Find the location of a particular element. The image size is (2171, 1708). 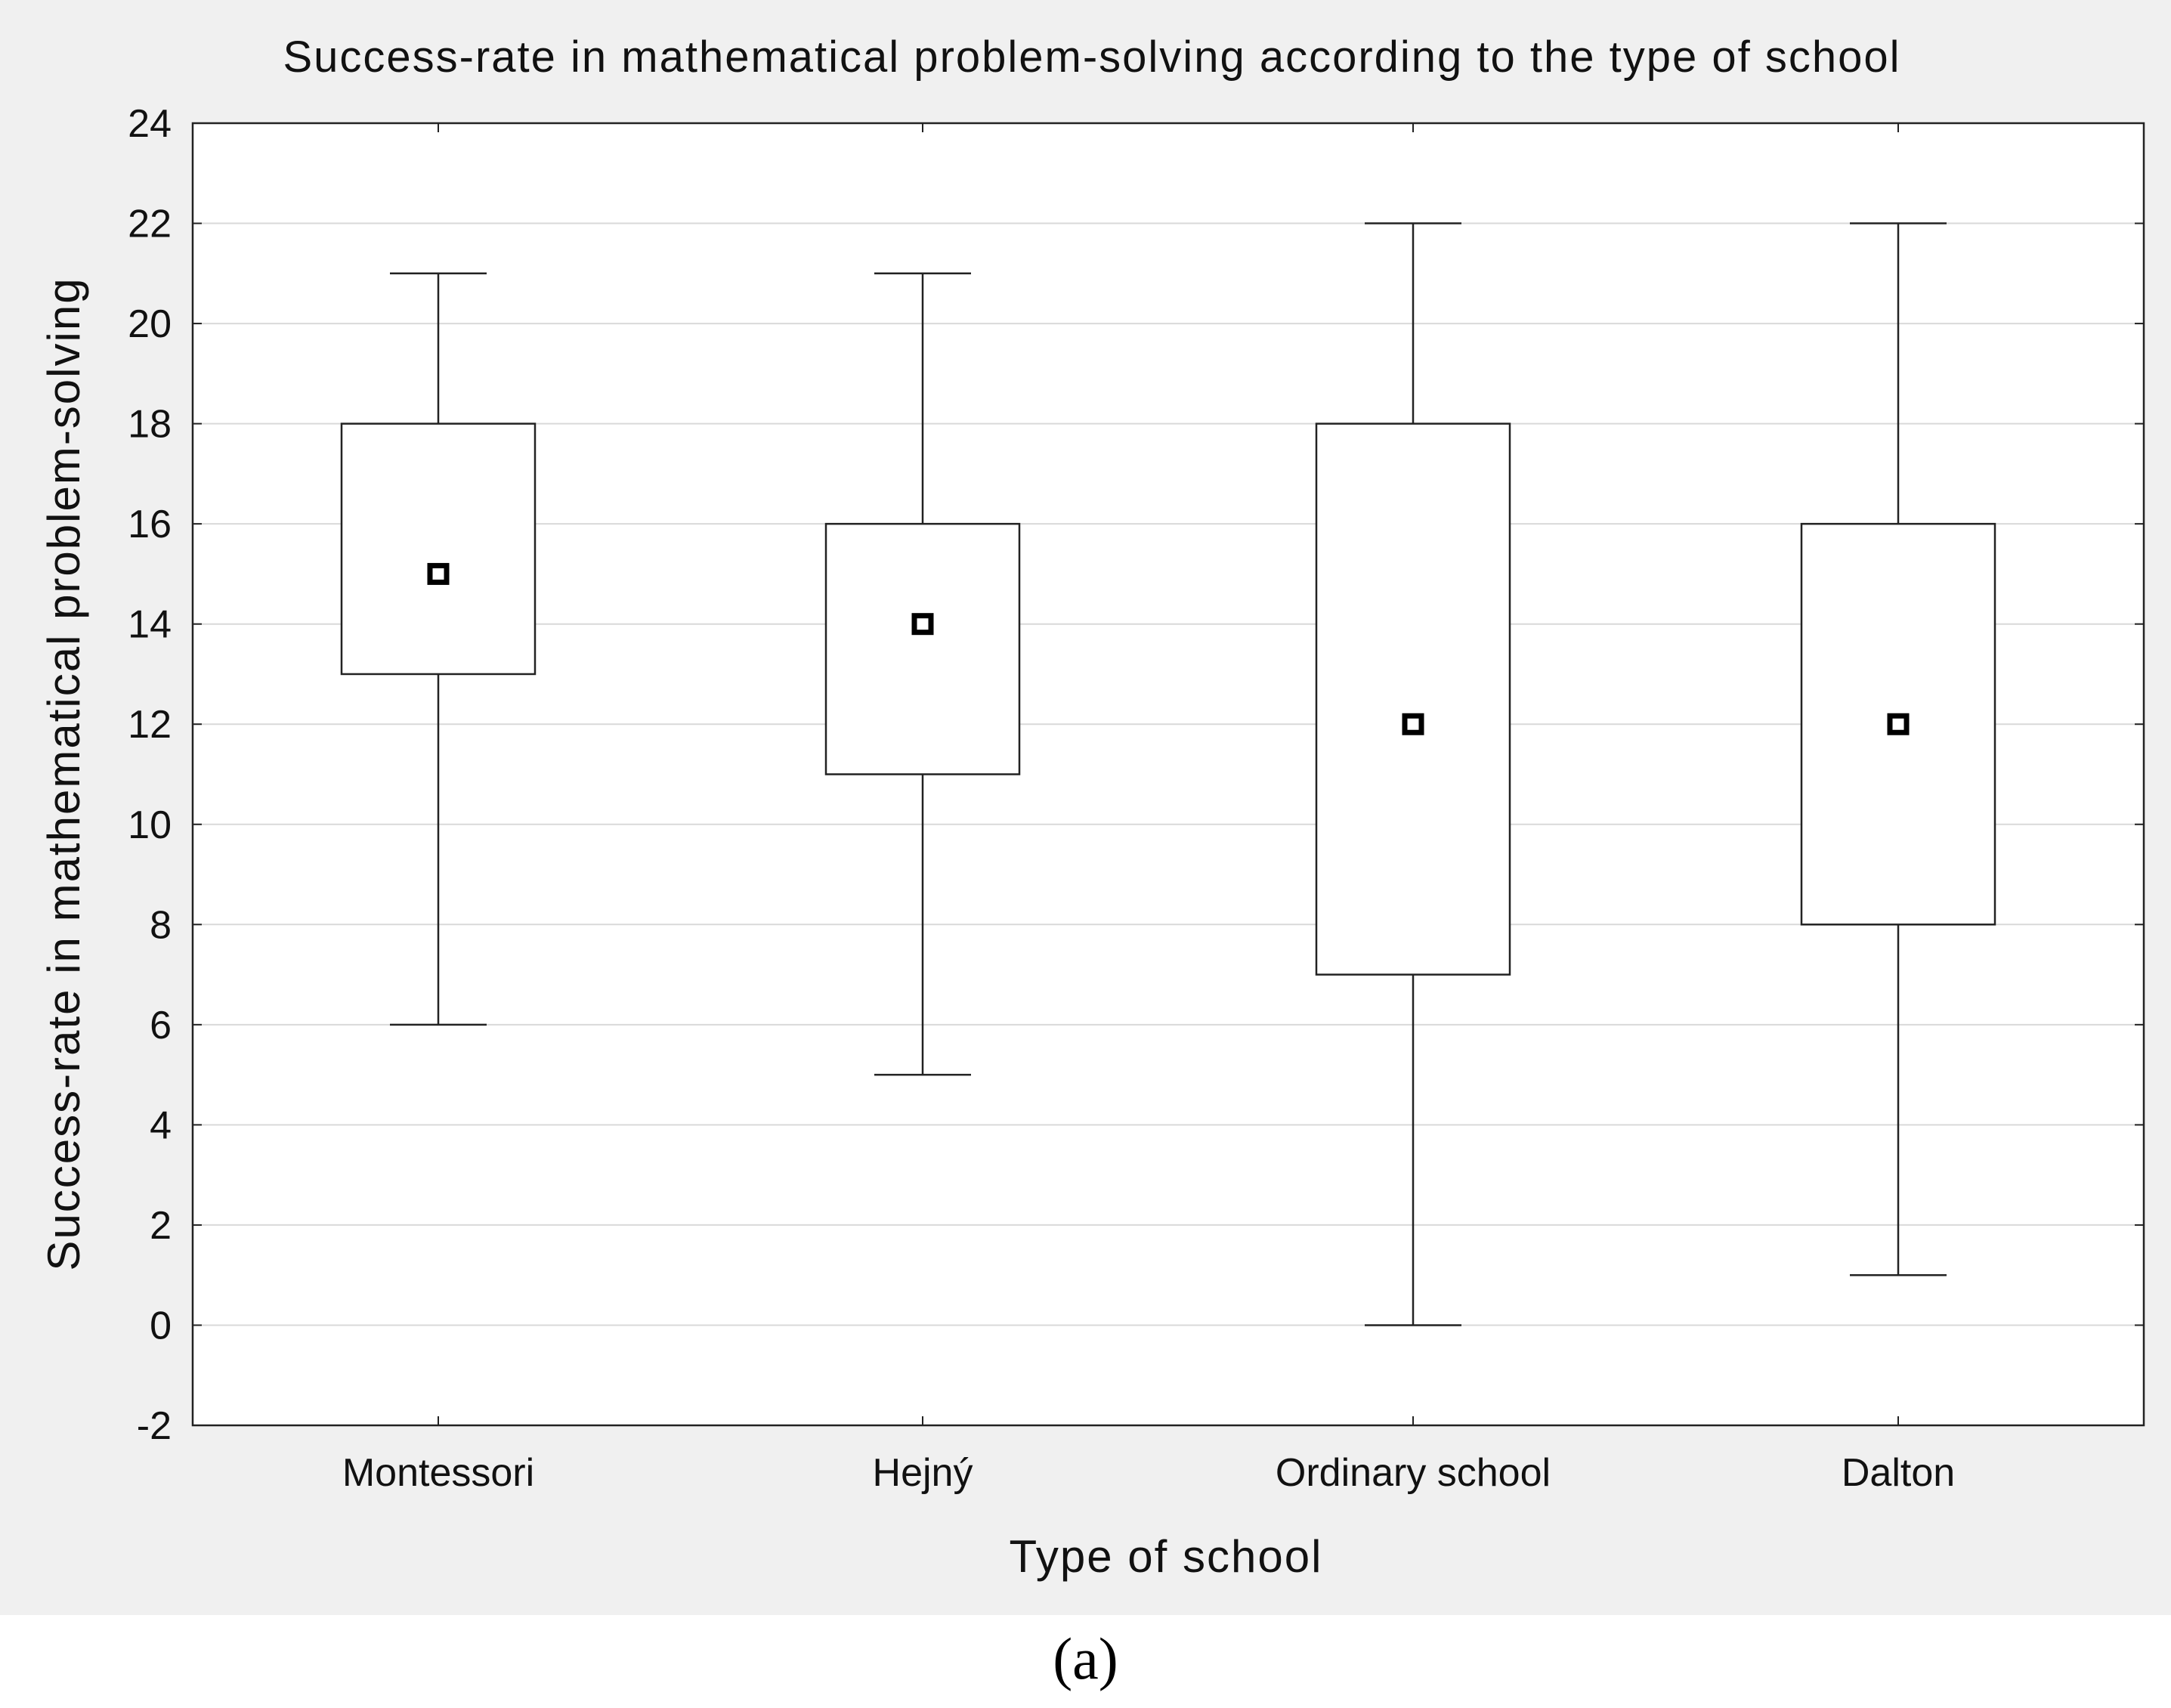

y-tick-label: 24 is located at coordinates (150, 124).